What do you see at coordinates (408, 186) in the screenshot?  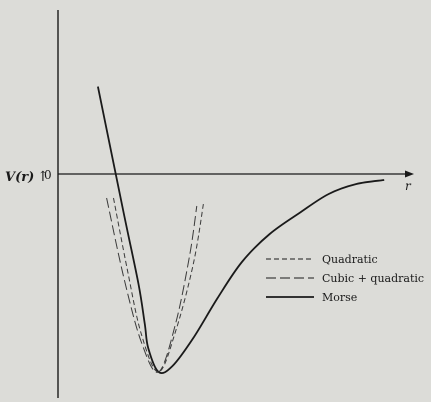 I see `x-axis-label: r` at bounding box center [408, 186].